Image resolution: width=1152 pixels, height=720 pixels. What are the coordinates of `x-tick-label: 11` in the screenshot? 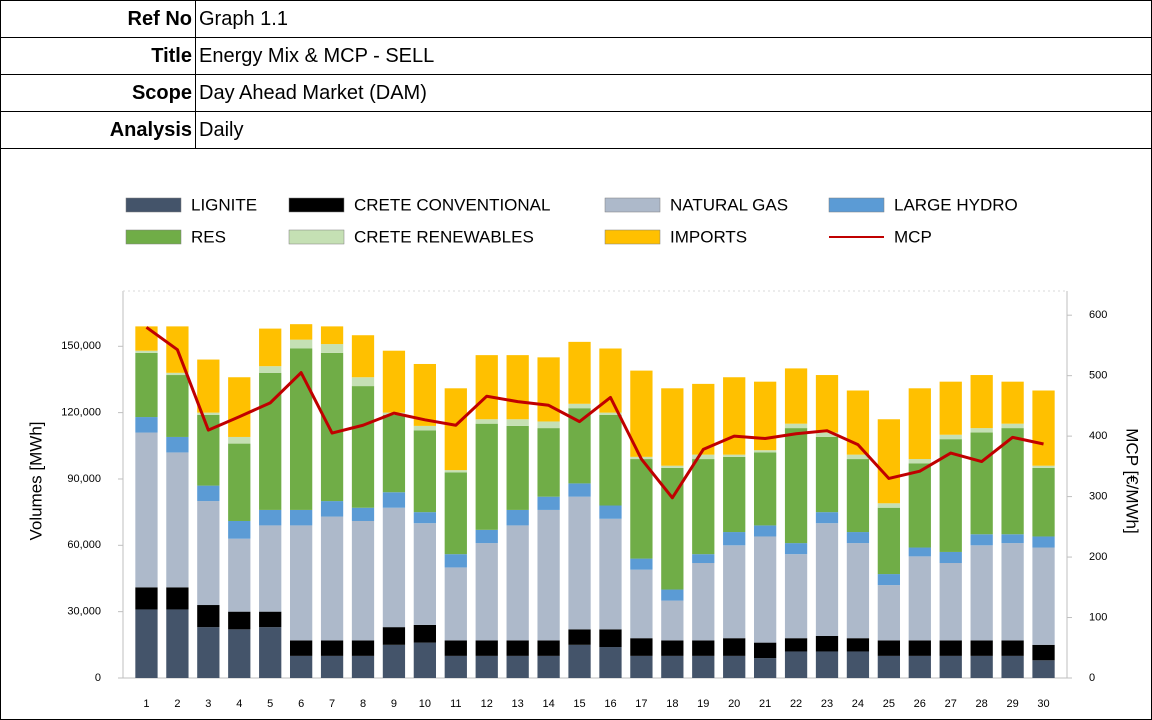 It's located at (455, 704).